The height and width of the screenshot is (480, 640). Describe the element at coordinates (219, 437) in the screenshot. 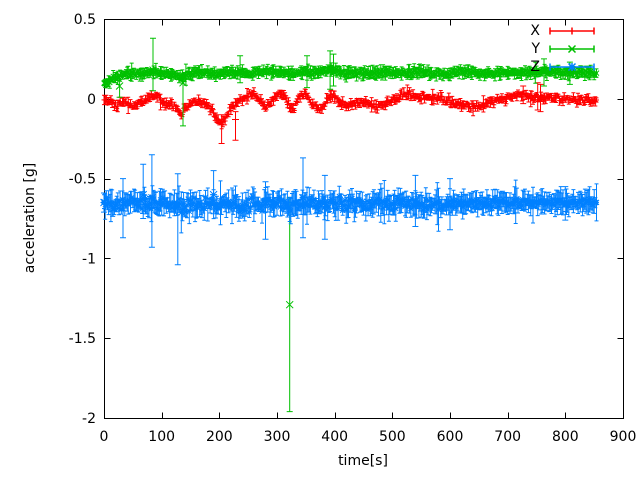

I see `x-tick-label: 200` at that location.